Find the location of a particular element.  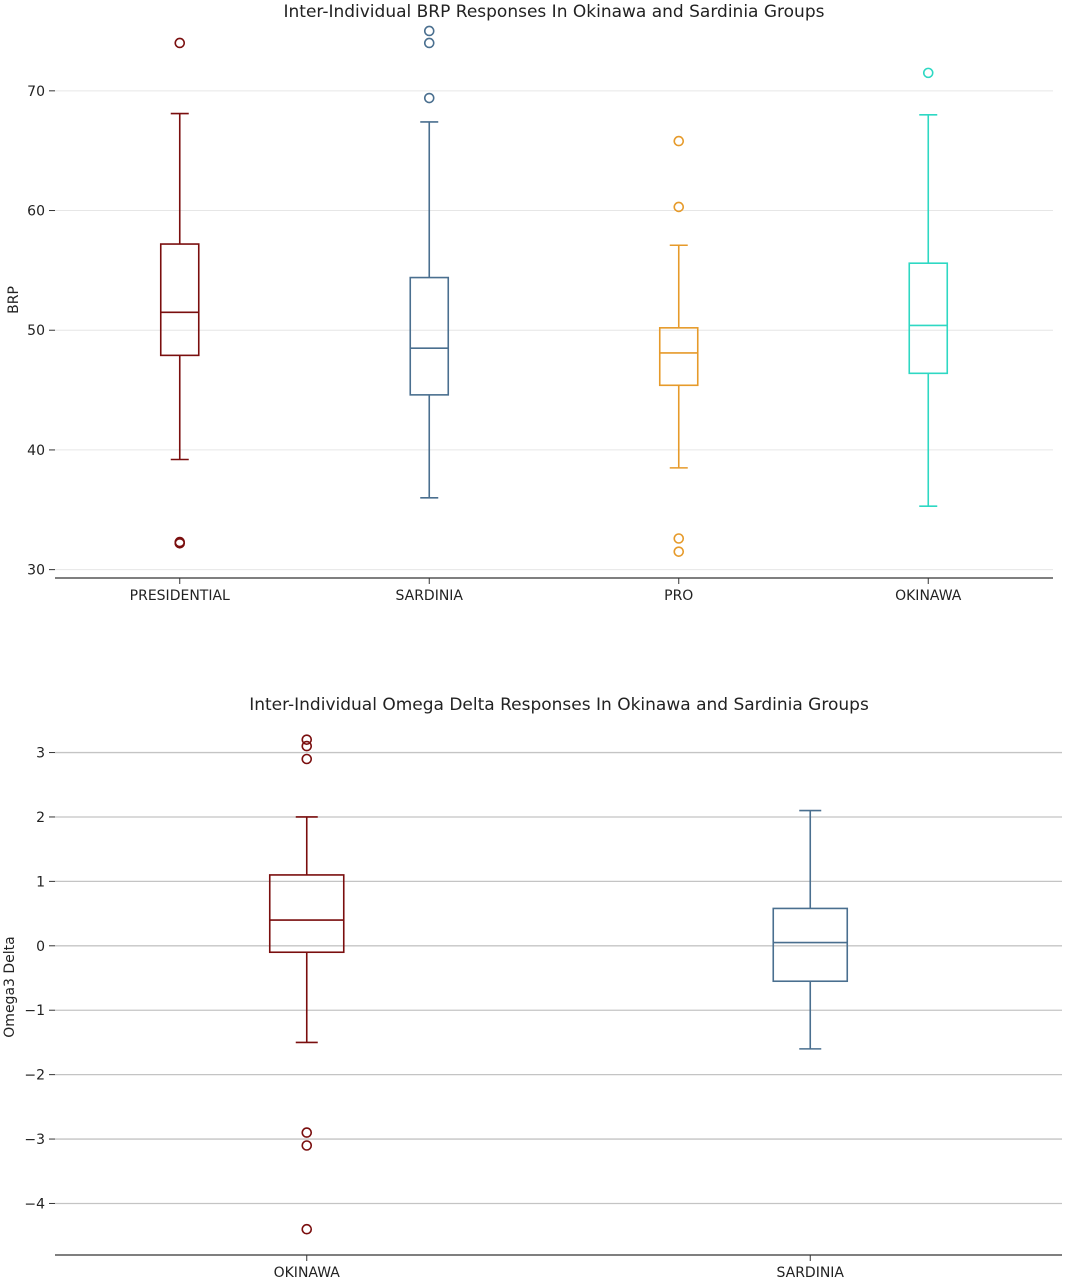

y-tick-label: 3 is located at coordinates (40, 754).